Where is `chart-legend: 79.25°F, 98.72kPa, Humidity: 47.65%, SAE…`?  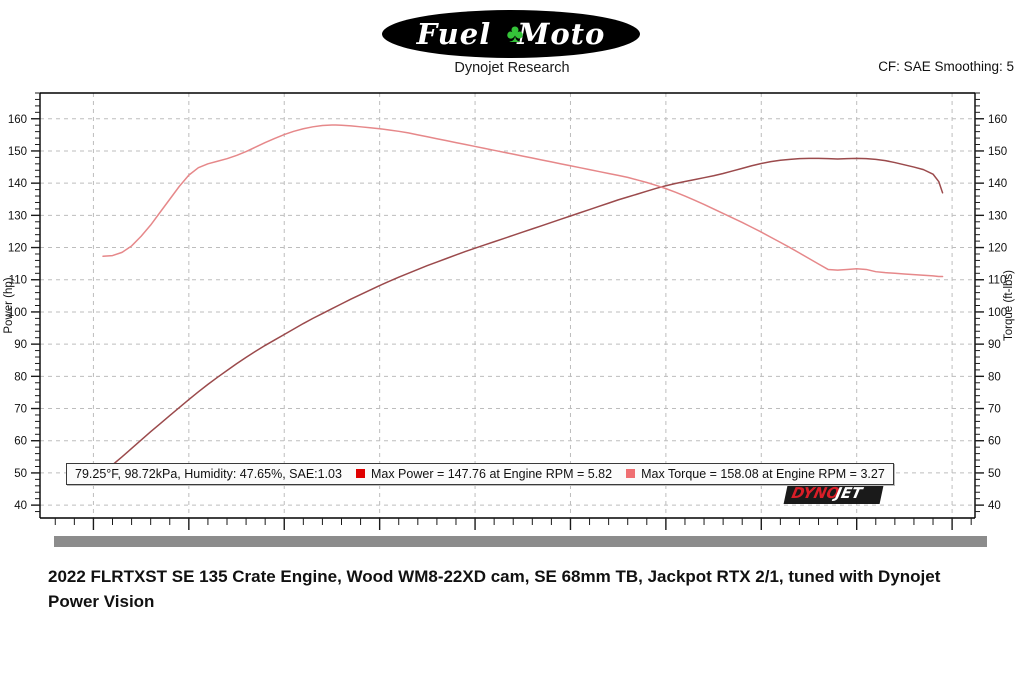 chart-legend: 79.25°F, 98.72kPa, Humidity: 47.65%, SAE… is located at coordinates (480, 473).